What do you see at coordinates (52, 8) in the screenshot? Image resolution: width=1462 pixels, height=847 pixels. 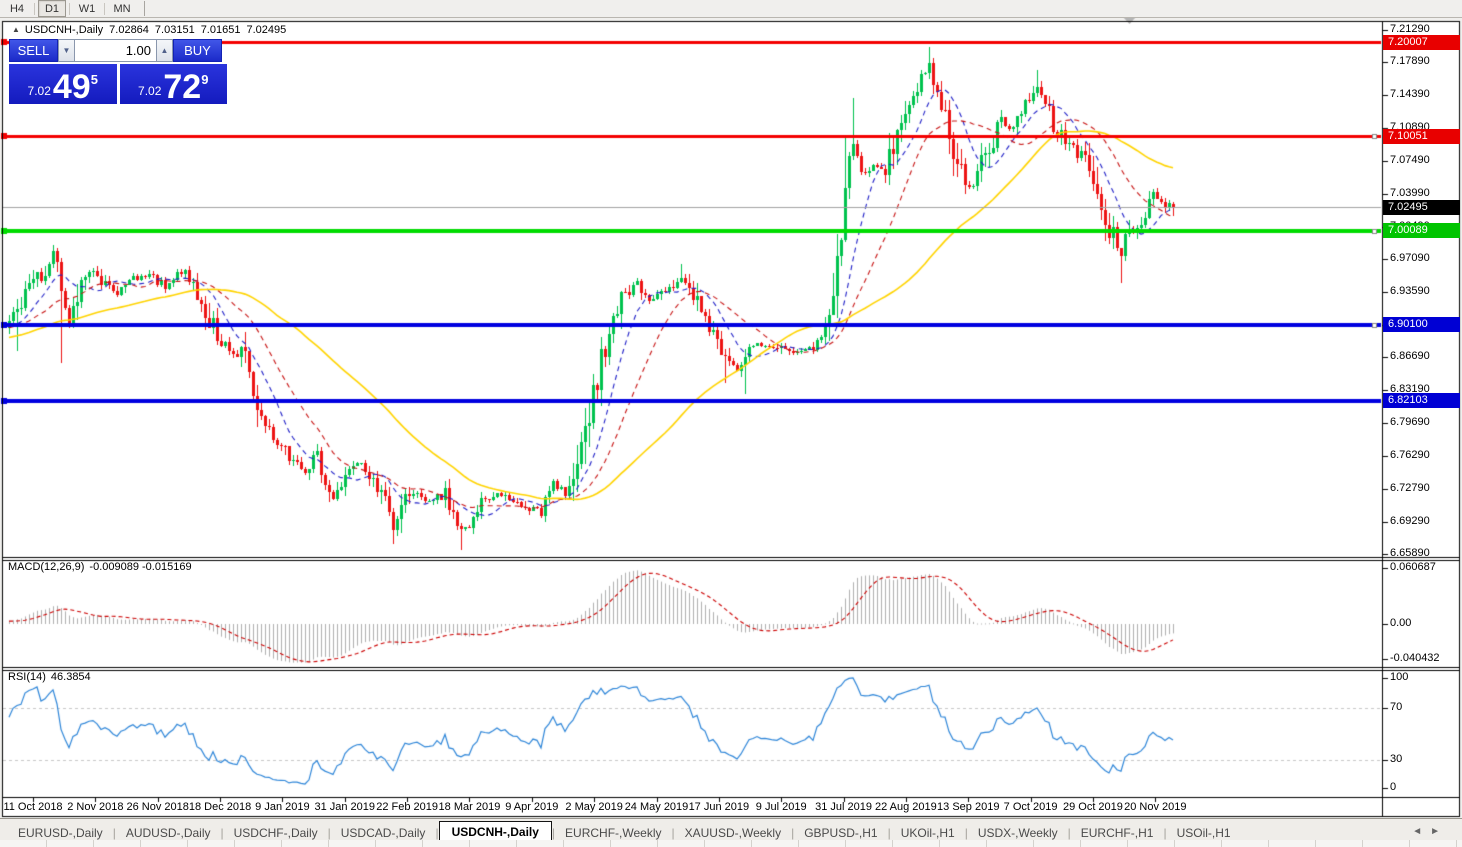 I see `timeframe-button-d1: D1` at bounding box center [52, 8].